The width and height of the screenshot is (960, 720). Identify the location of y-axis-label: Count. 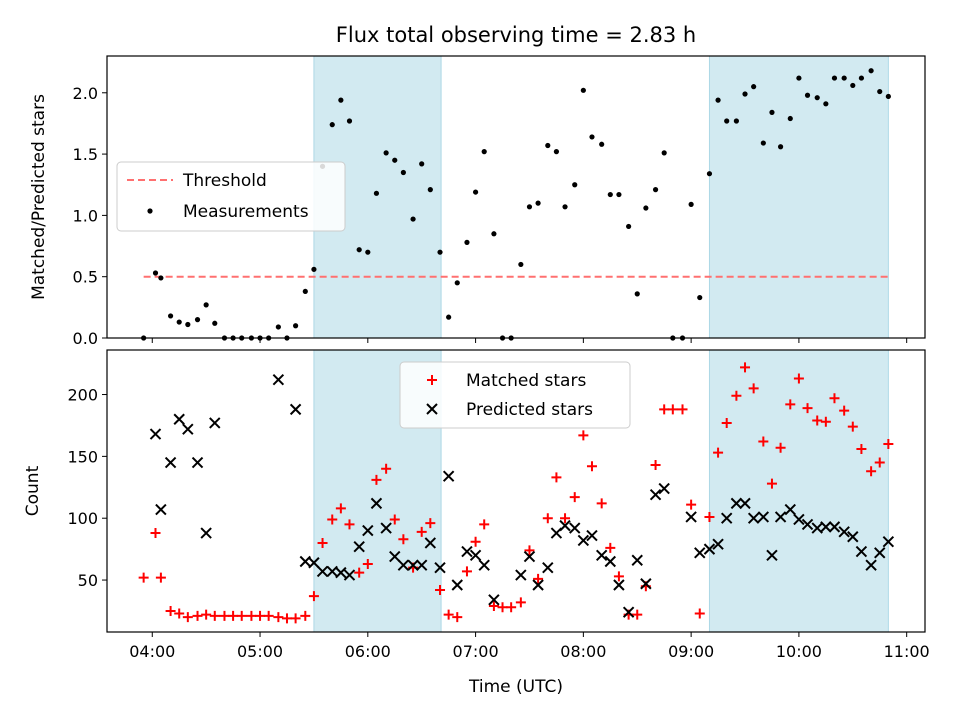
(33, 490).